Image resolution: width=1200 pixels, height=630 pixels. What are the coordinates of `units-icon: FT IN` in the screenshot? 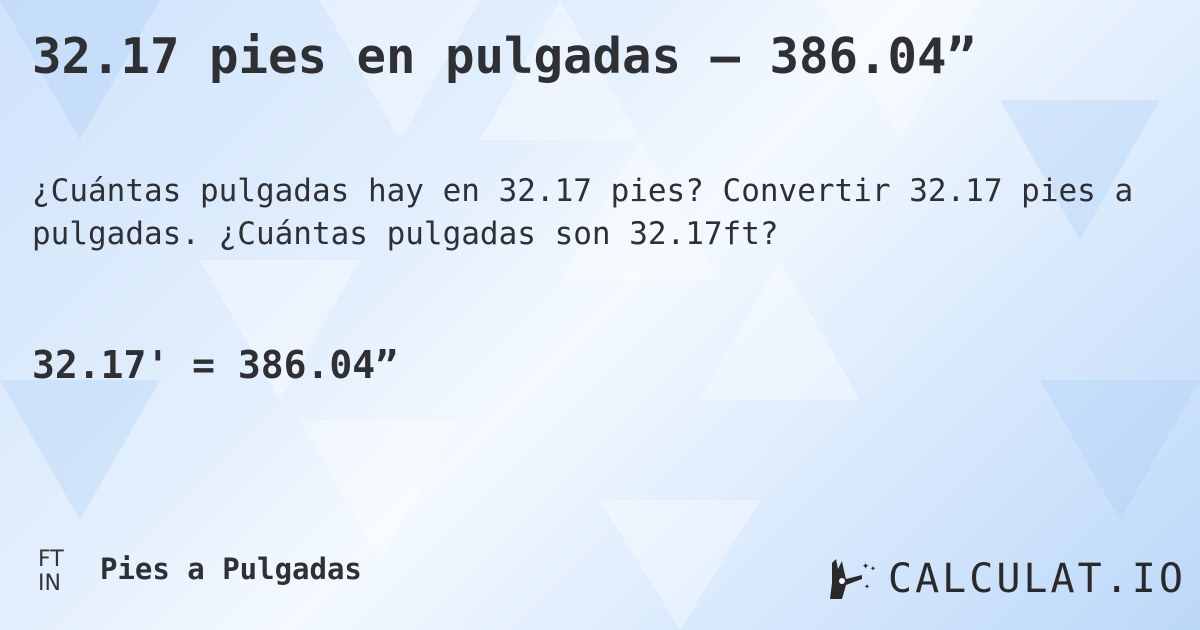 It's located at (51, 572).